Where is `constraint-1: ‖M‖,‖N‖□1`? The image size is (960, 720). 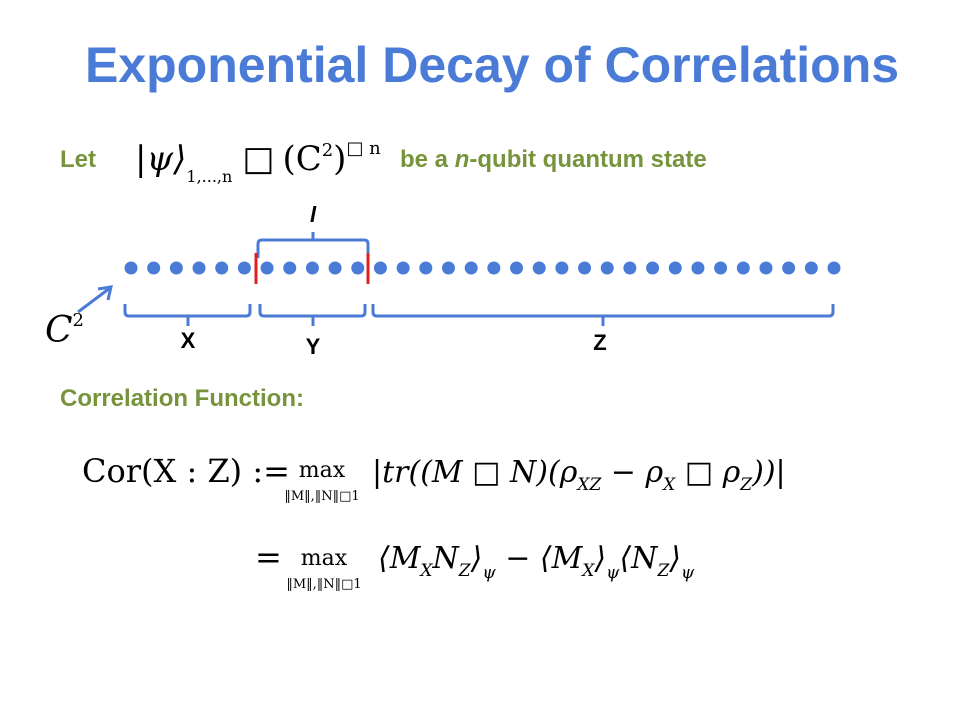 constraint-1: ‖M‖,‖N‖□1 is located at coordinates (321, 496).